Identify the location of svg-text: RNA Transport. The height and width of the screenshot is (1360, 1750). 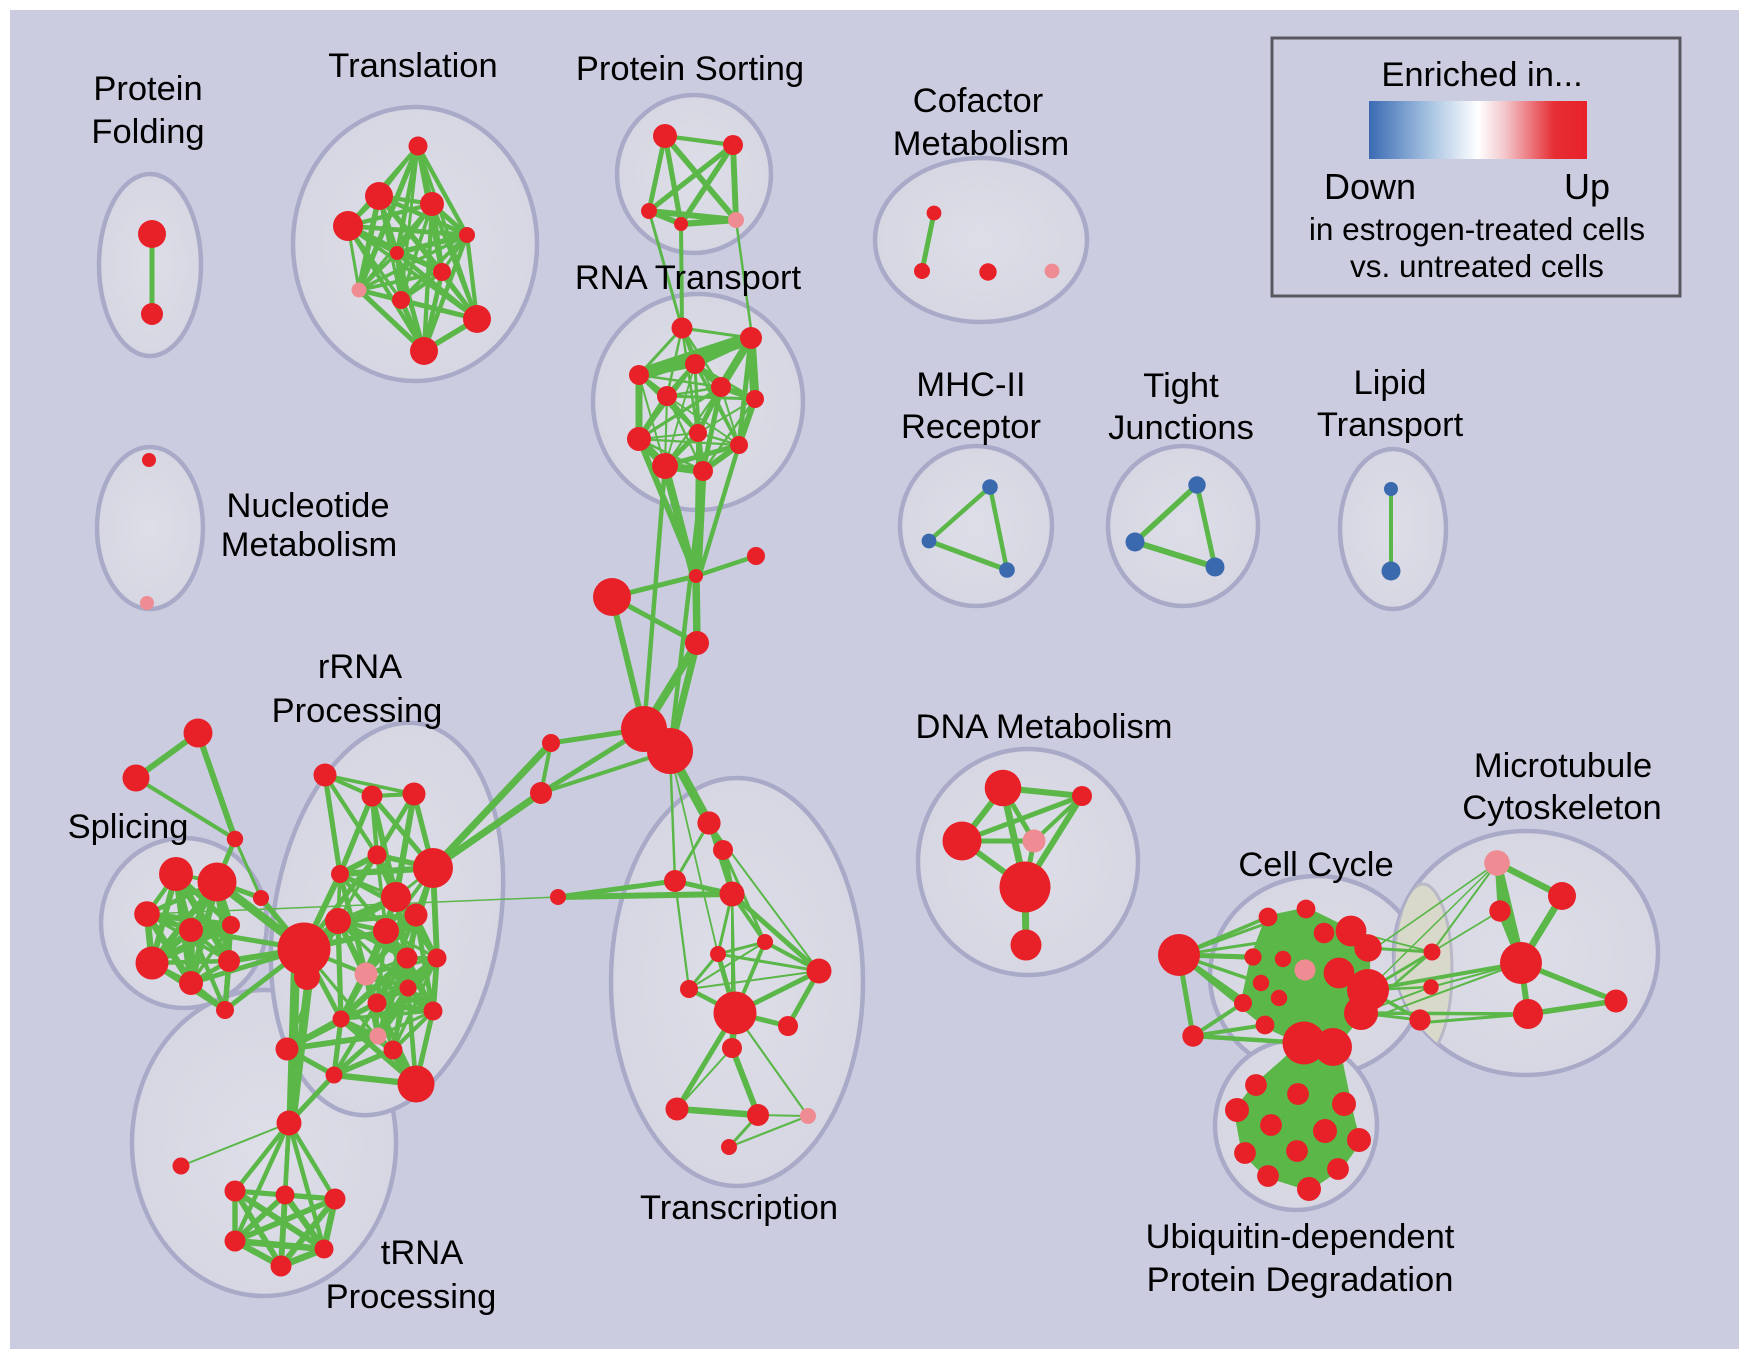
(688, 278).